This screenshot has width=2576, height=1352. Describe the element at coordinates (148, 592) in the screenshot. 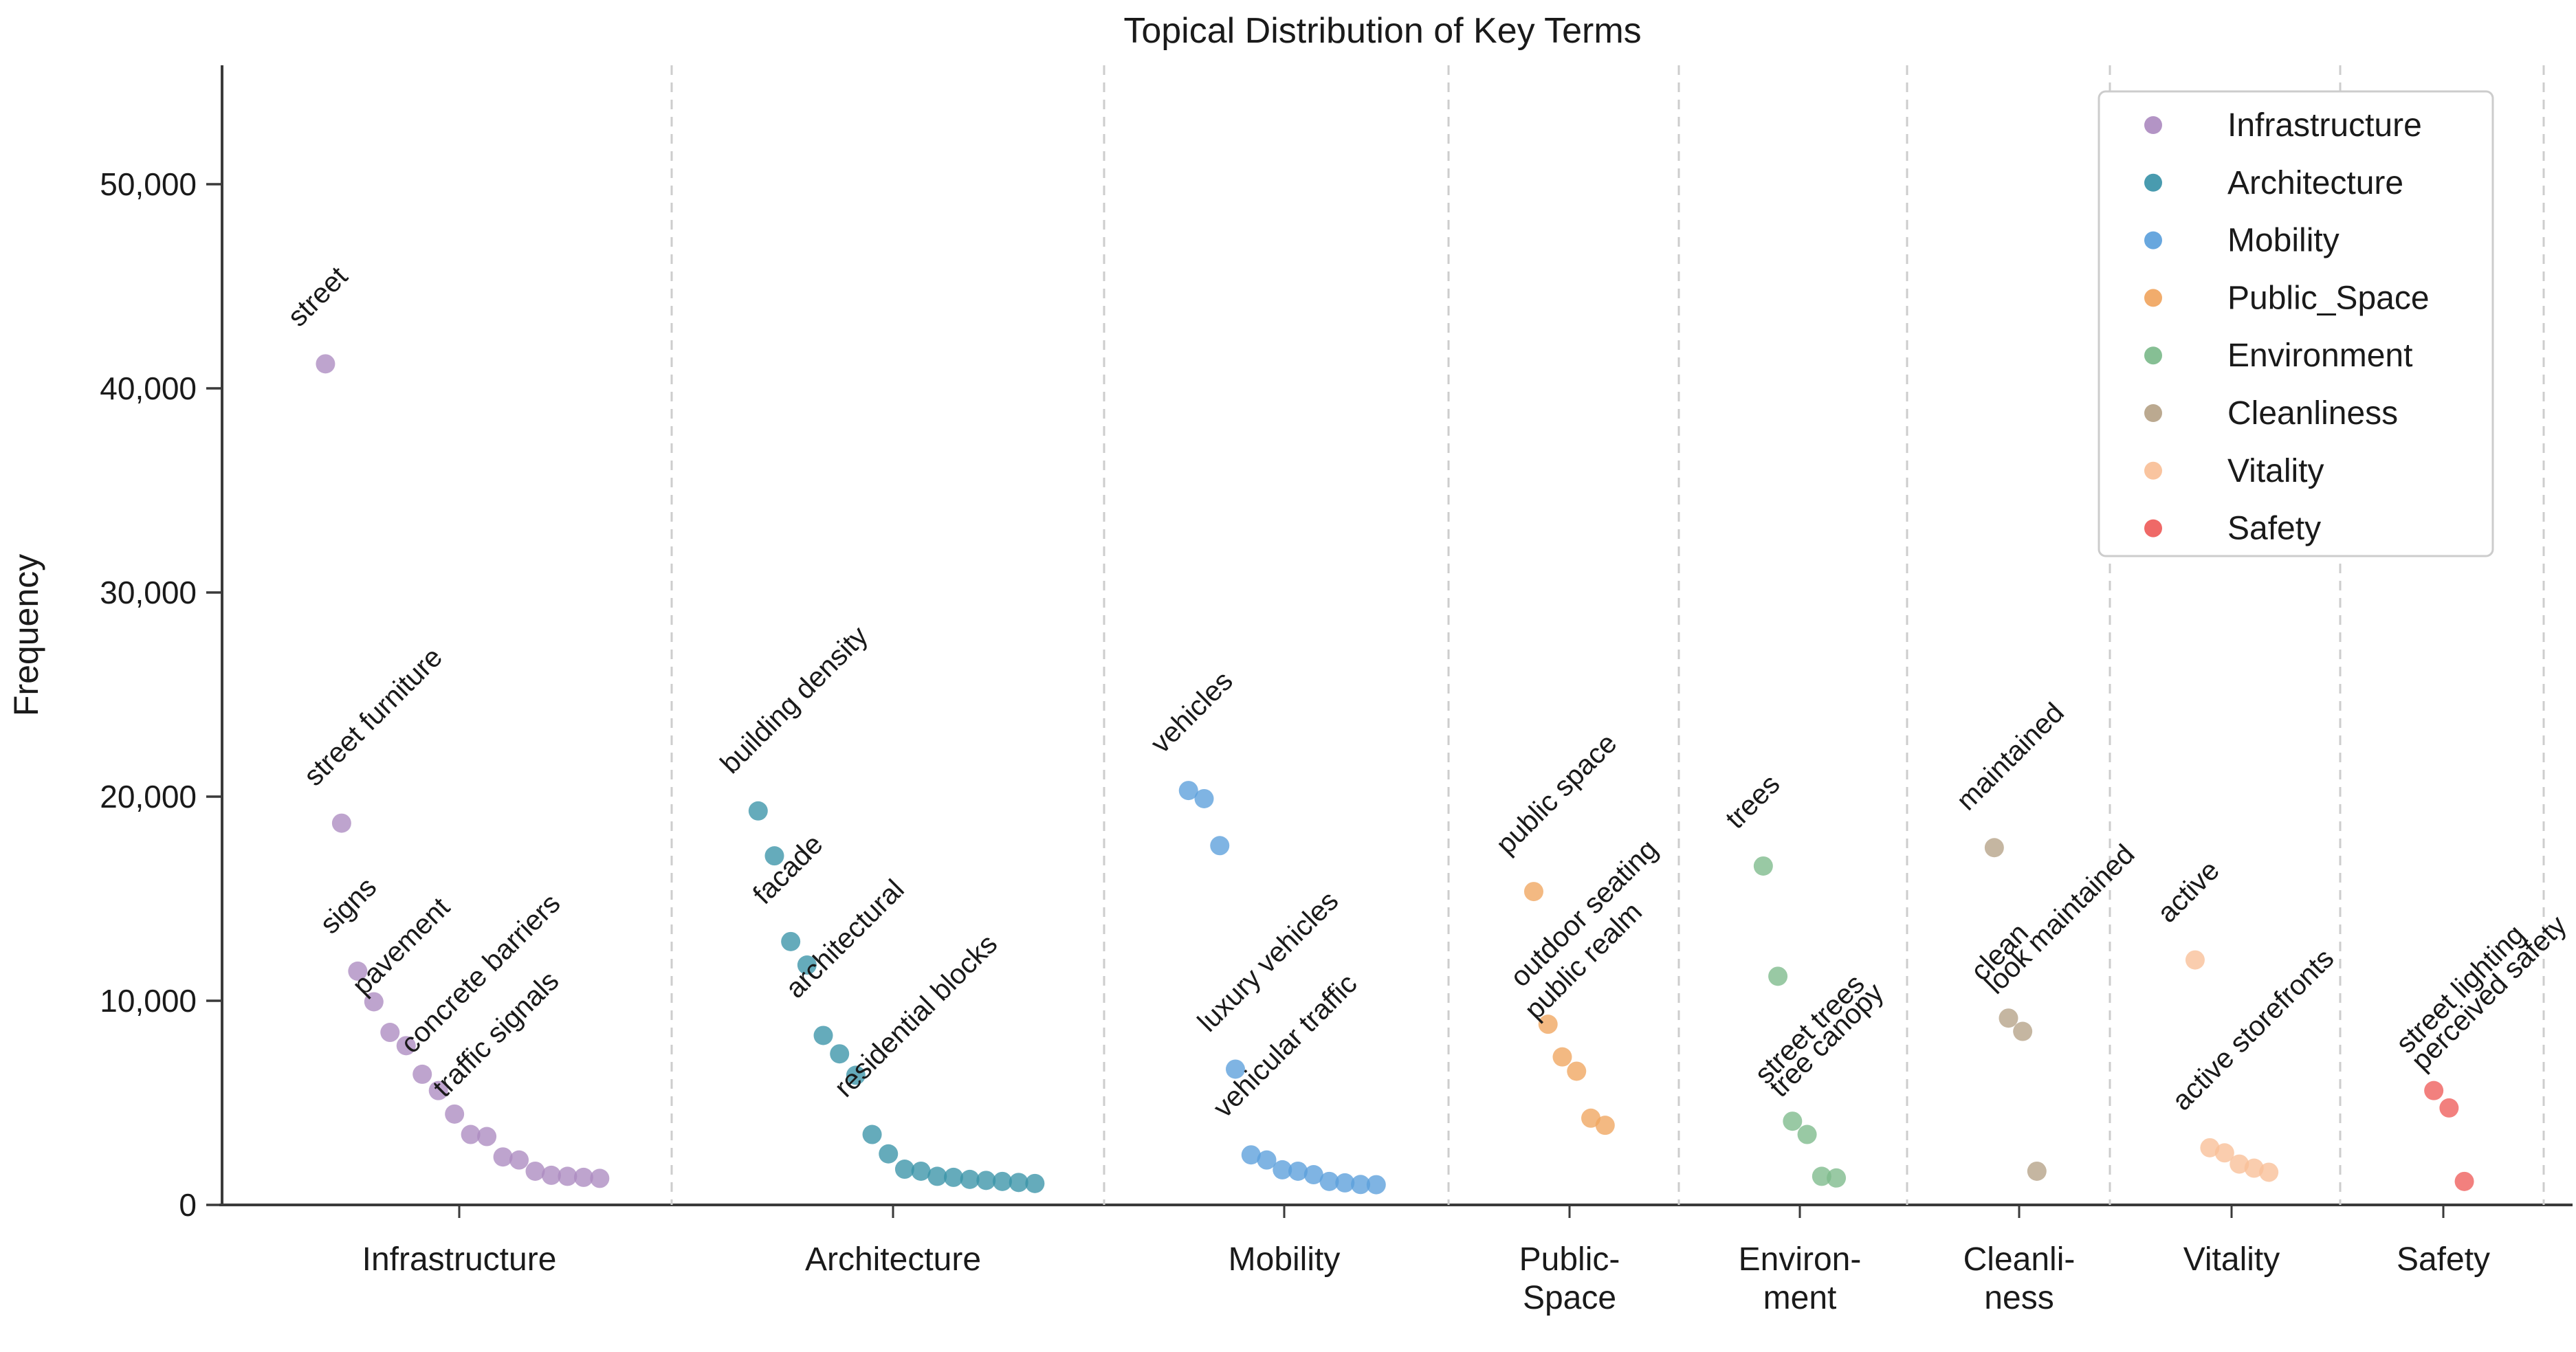

I see `y-tick-label: 30,000` at that location.